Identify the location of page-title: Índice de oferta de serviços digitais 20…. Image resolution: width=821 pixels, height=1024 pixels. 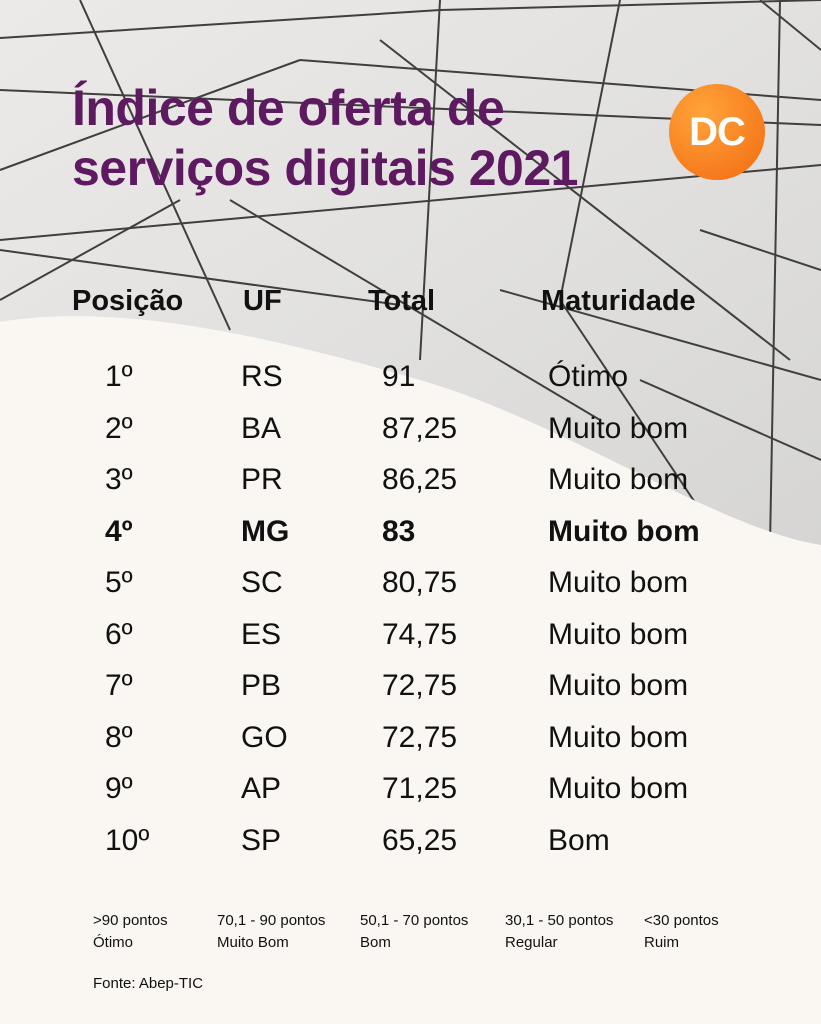
(325, 138).